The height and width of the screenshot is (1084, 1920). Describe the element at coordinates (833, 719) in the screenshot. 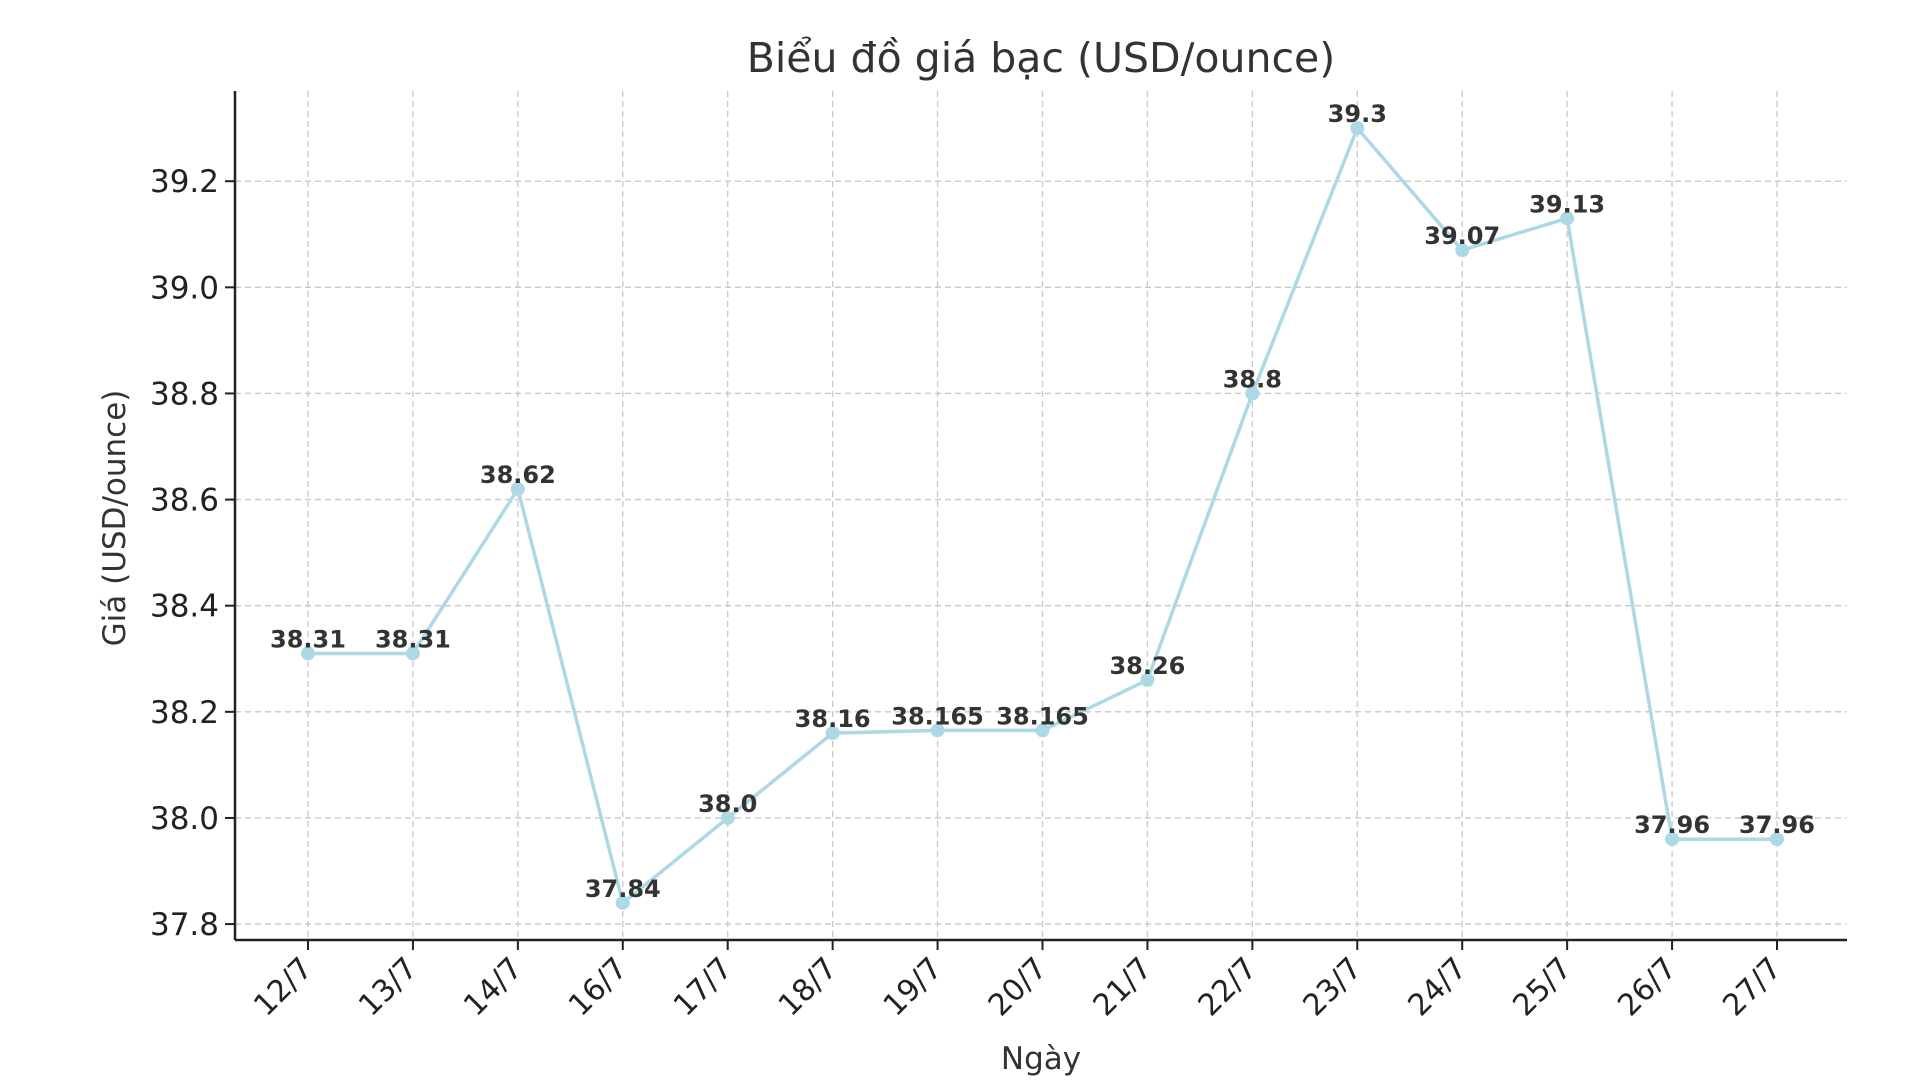

I see `data-label: 38.16` at that location.